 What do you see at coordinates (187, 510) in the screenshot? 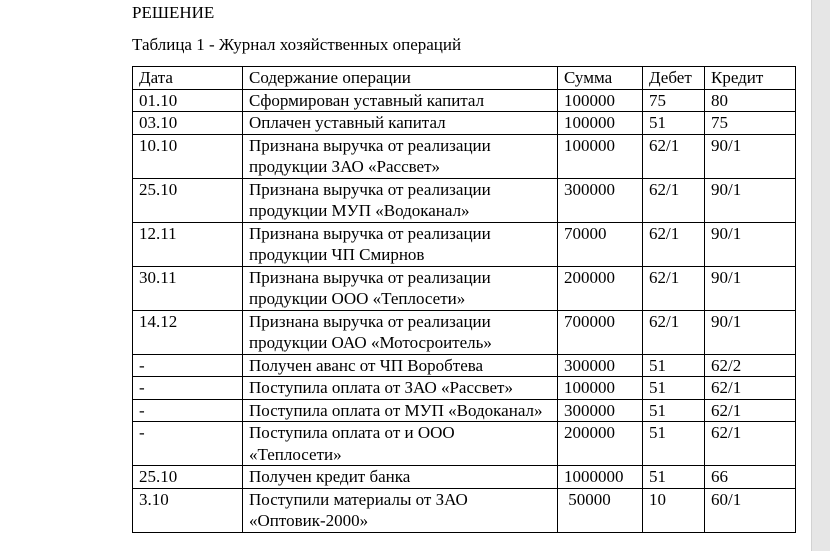
I see `row-date: 3.10` at bounding box center [187, 510].